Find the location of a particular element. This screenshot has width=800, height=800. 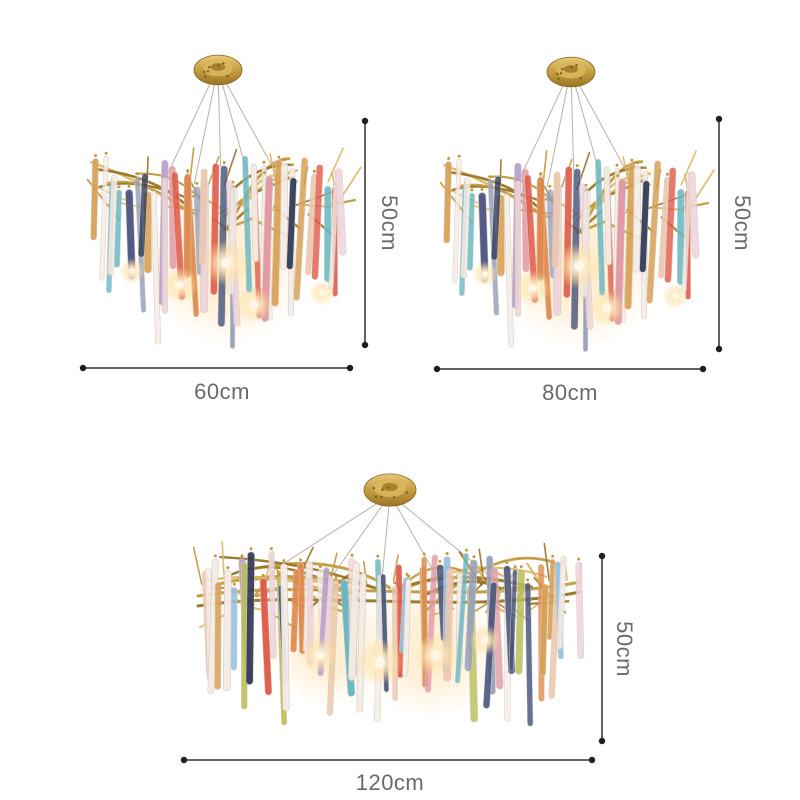

chandelier-80cm-image is located at coordinates (577, 204).